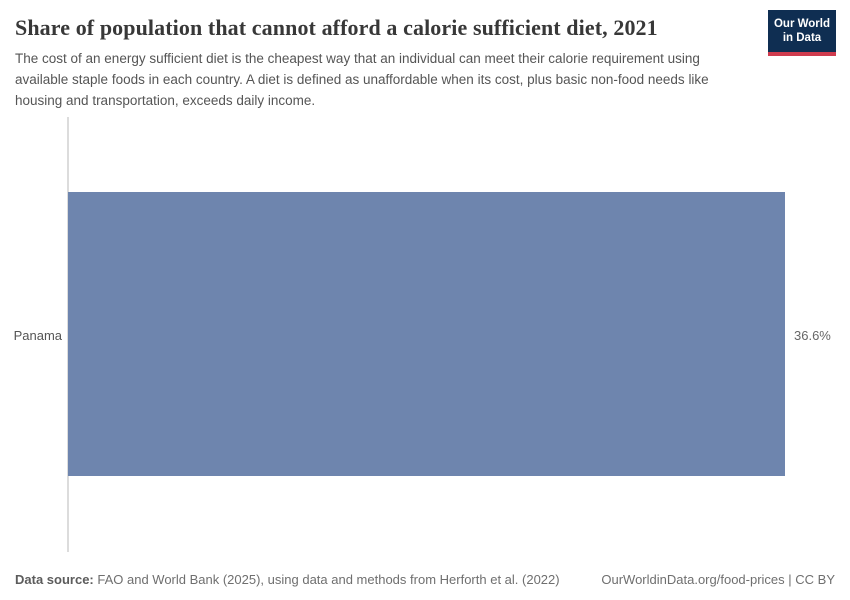  What do you see at coordinates (37, 335) in the screenshot?
I see `category-label-panama: Panama` at bounding box center [37, 335].